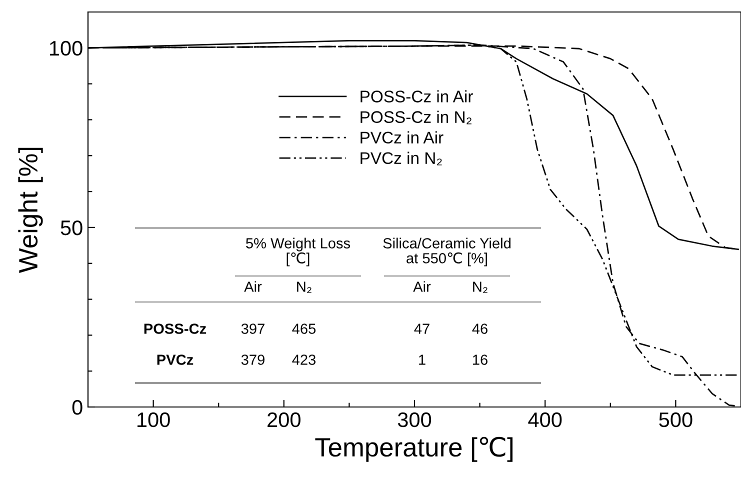 The image size is (741, 487). What do you see at coordinates (66, 48) in the screenshot?
I see `y-tick-label: 100` at bounding box center [66, 48].